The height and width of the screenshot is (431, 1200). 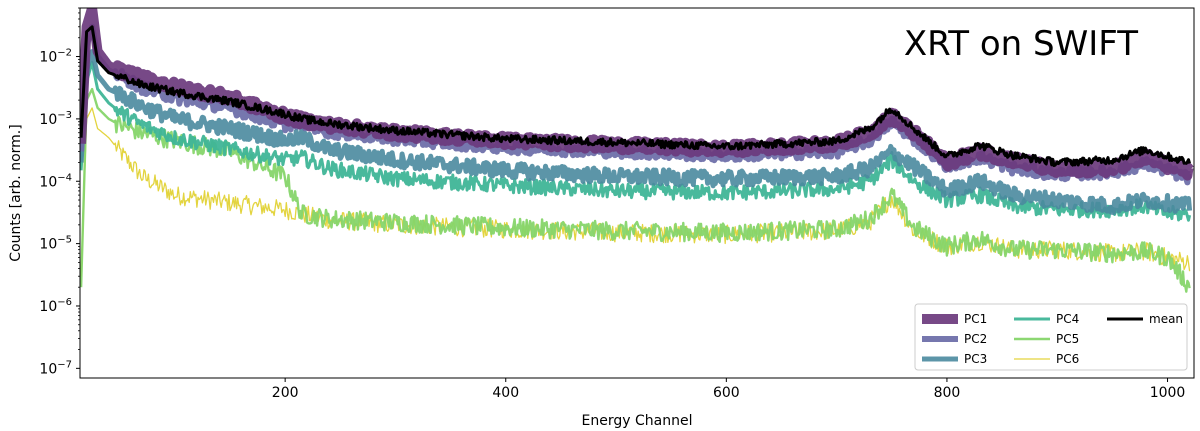 I want to click on chart-annotation: XRT on SWIFT, so click(x=1021, y=44).